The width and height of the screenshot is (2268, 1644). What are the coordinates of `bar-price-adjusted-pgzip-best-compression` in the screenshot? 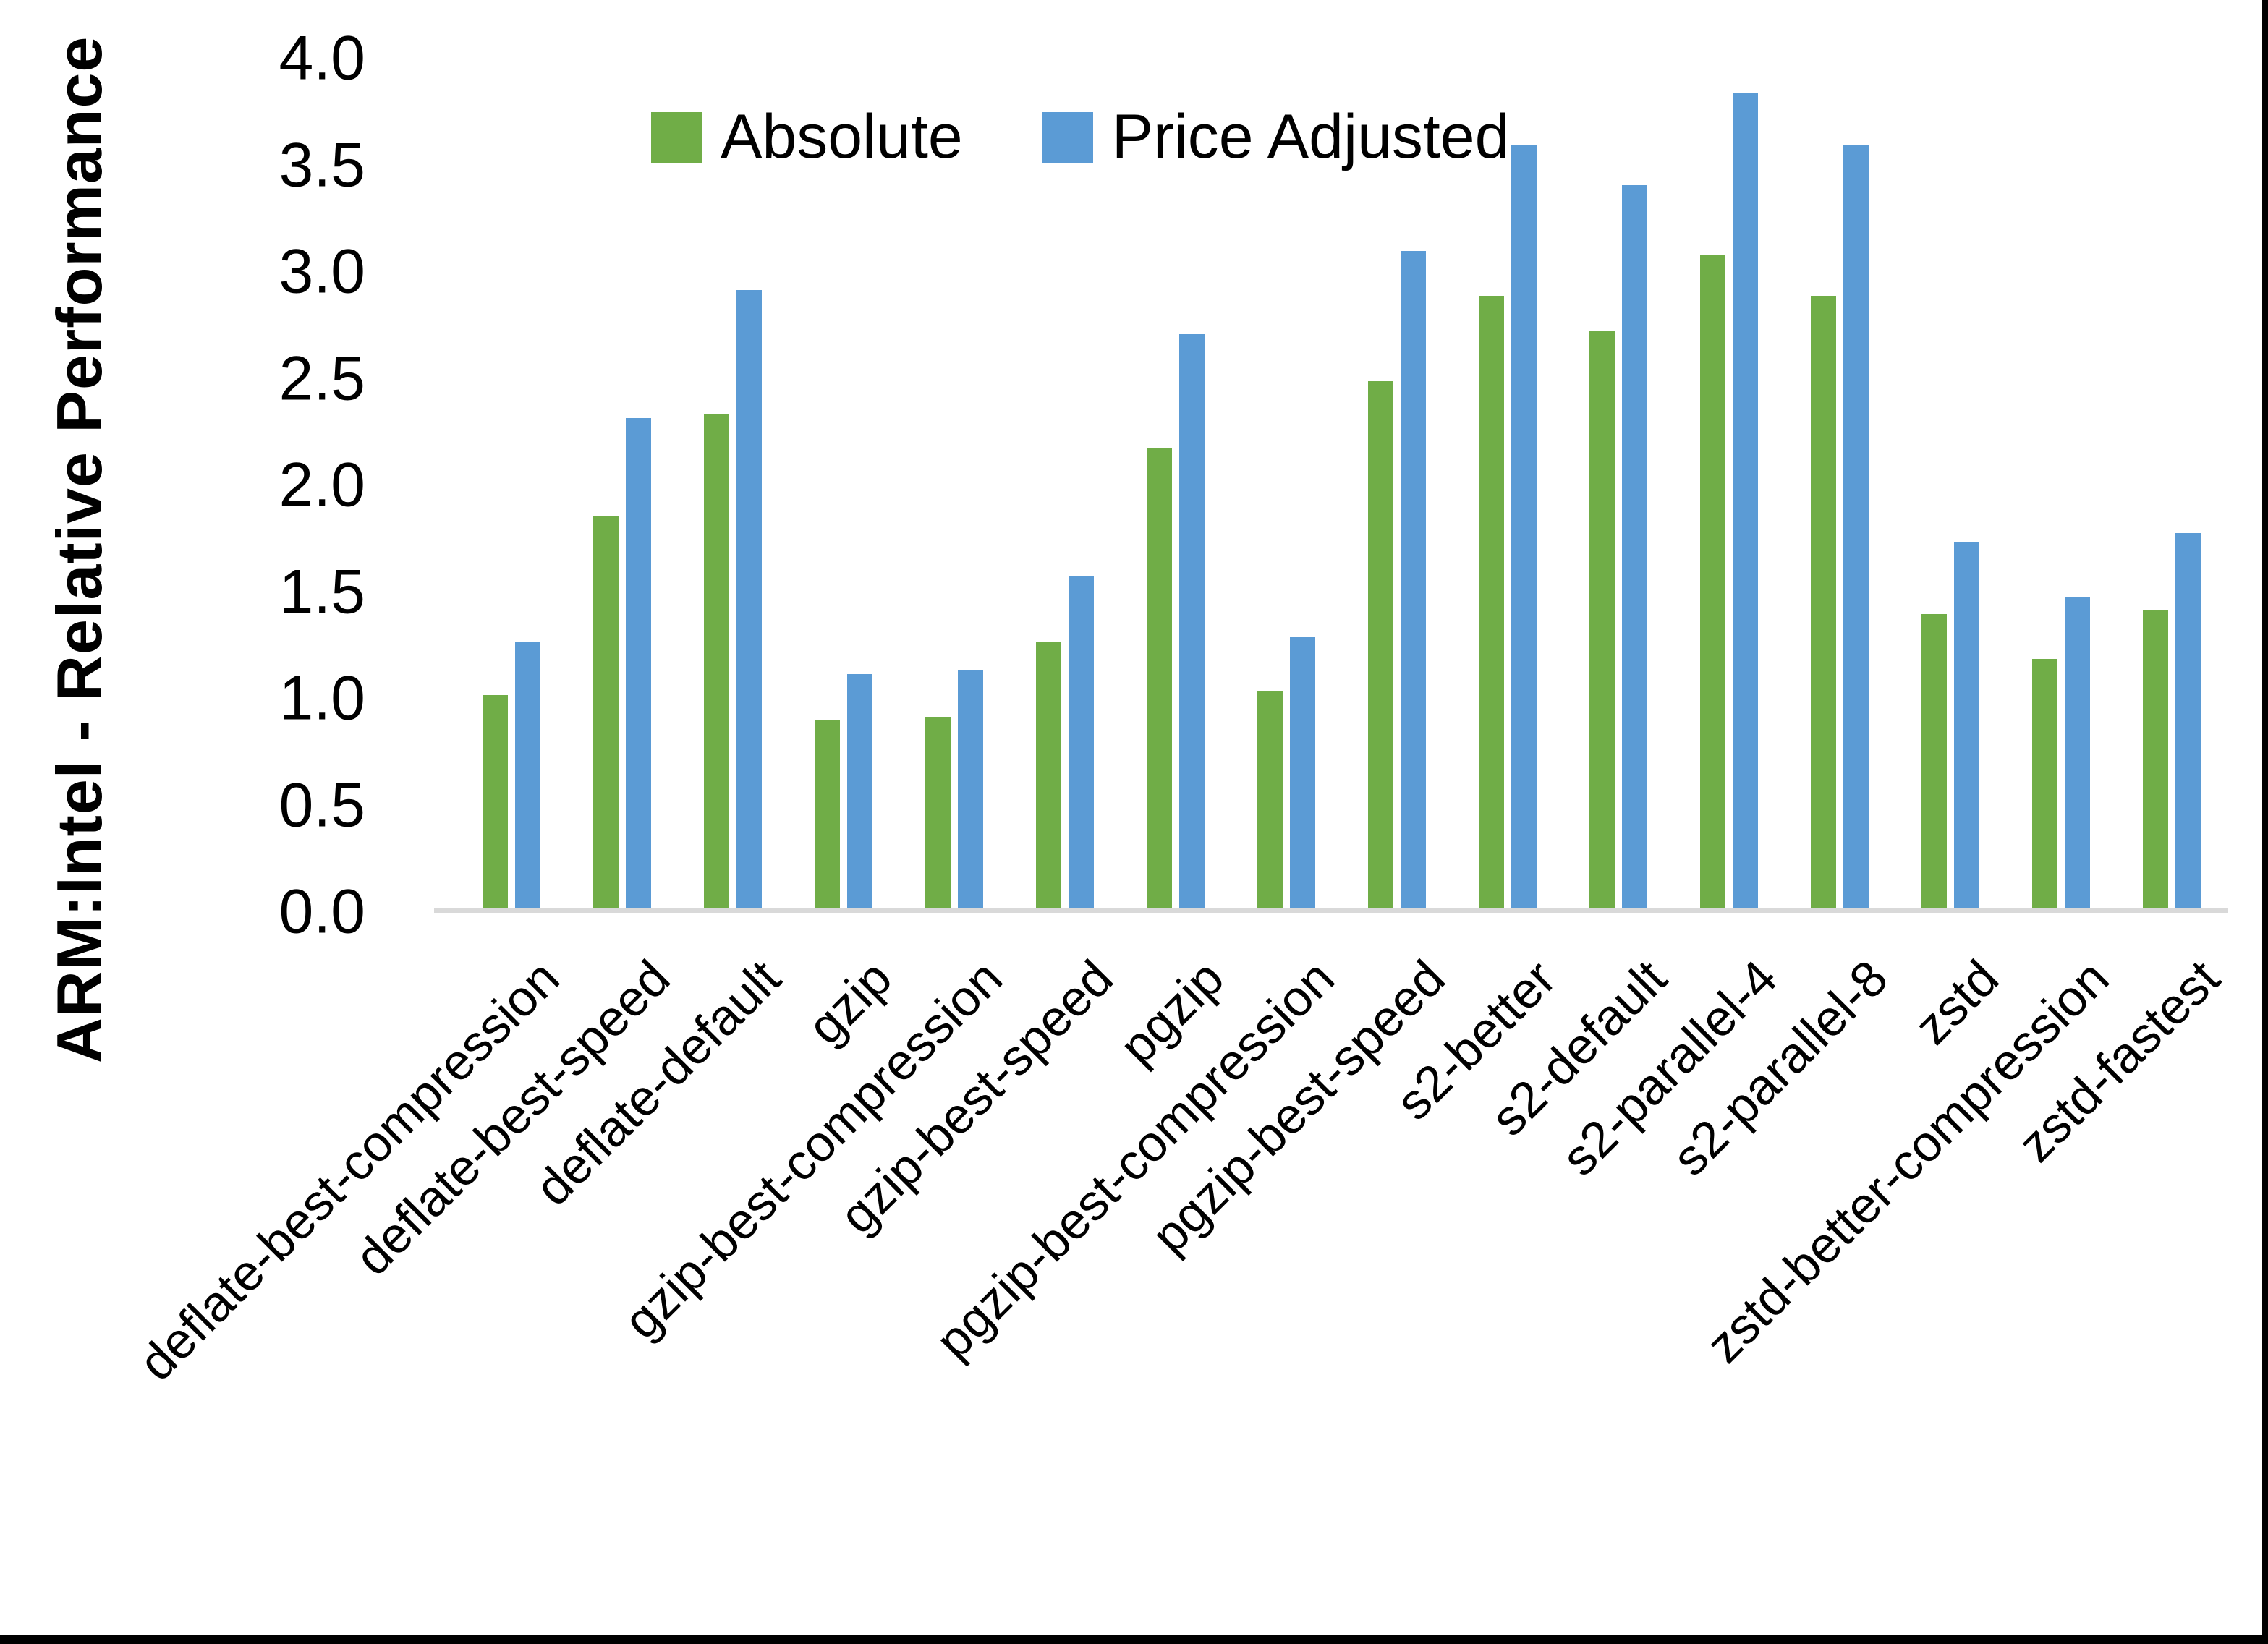 It's located at (1302, 774).